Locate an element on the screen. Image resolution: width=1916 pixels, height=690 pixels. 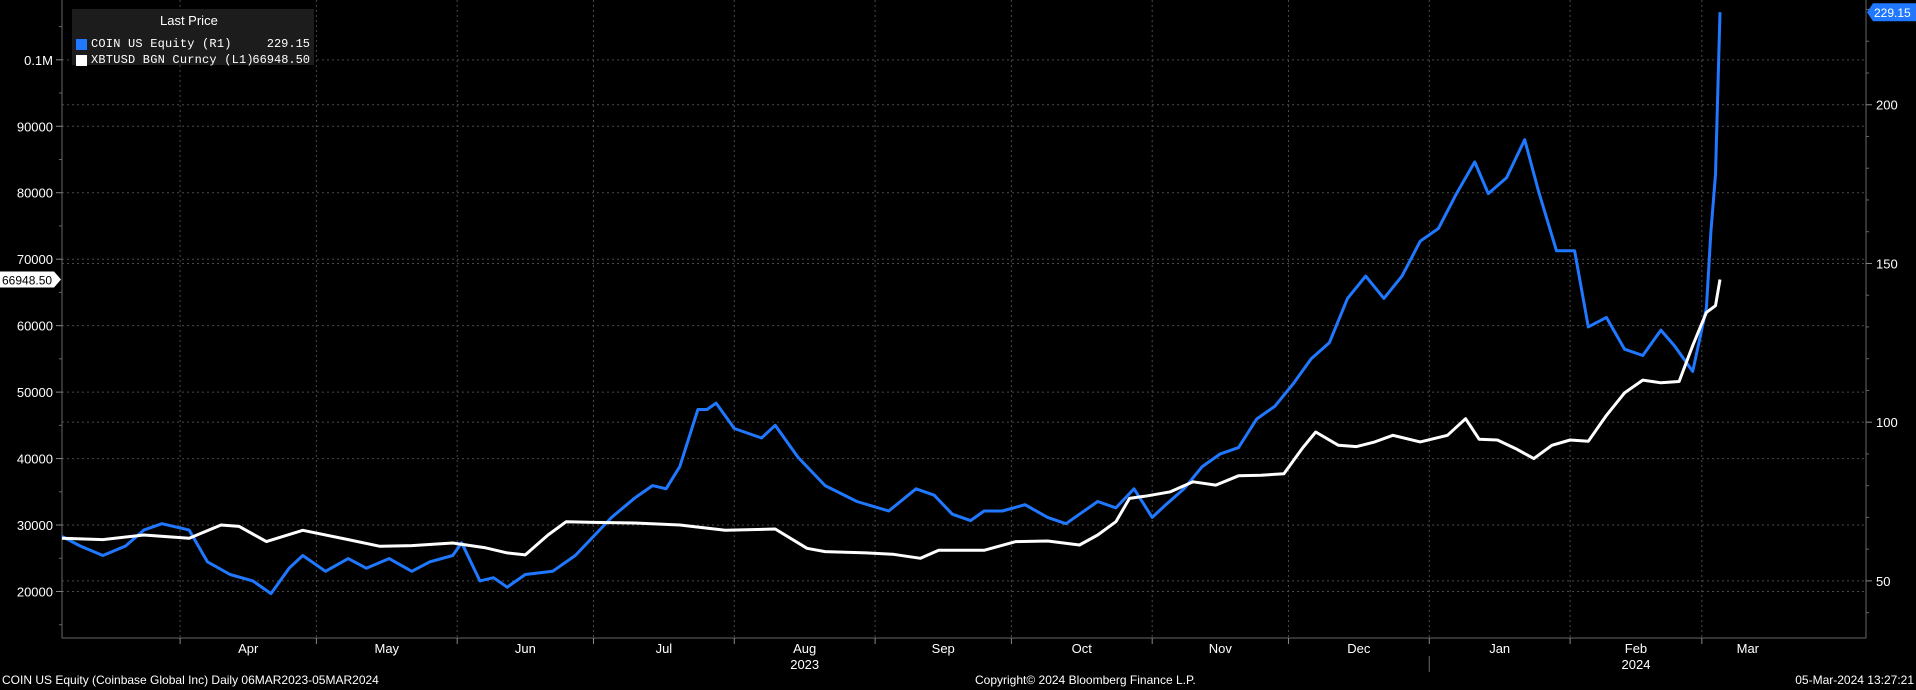
right-tick-label: 200 is located at coordinates (1887, 105).